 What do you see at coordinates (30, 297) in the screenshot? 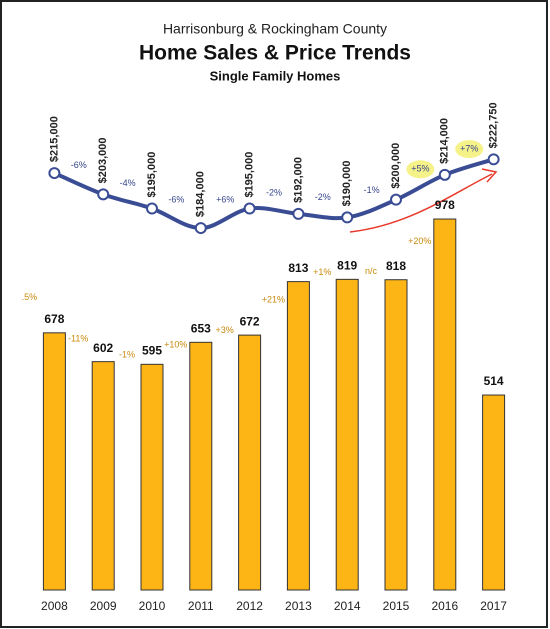
I see `sales-change-label: .5%` at bounding box center [30, 297].